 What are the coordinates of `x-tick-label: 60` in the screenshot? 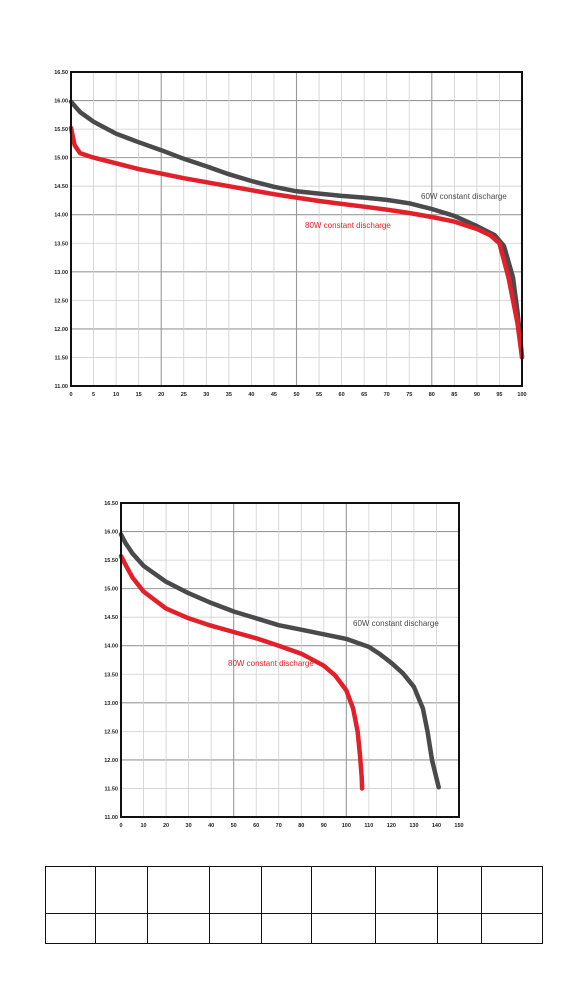 It's located at (342, 395).